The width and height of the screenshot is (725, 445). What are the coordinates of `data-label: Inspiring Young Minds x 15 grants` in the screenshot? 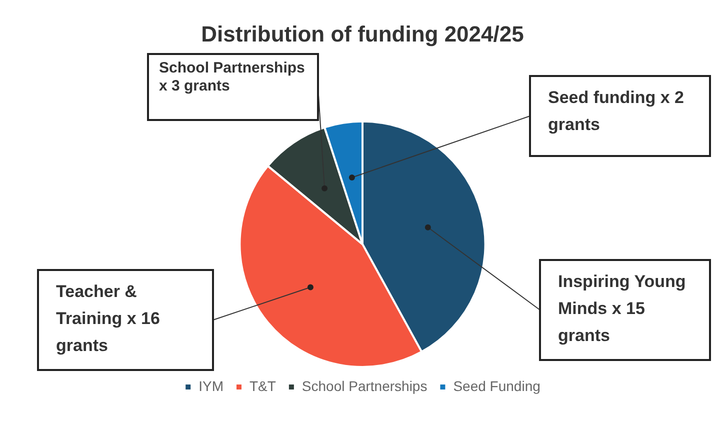 It's located at (622, 309).